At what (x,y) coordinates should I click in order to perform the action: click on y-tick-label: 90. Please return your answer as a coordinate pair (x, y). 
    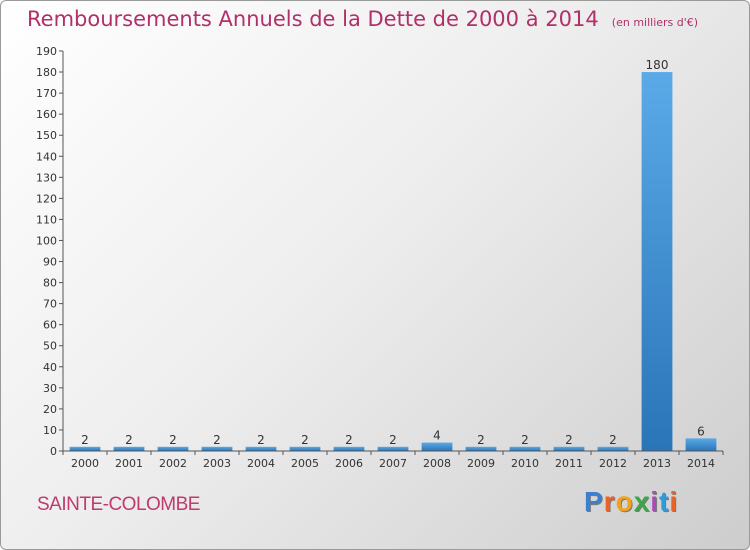
    Looking at the image, I should click on (50, 262).